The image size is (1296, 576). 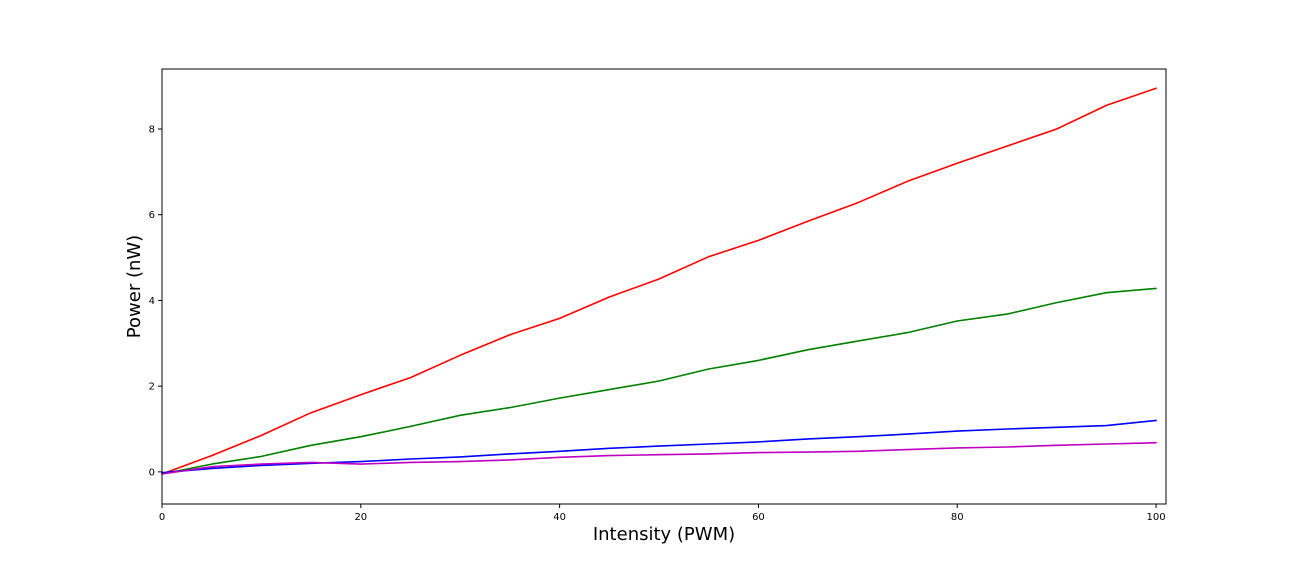 I want to click on x-axis-label: Intensity (PWM), so click(x=664, y=534).